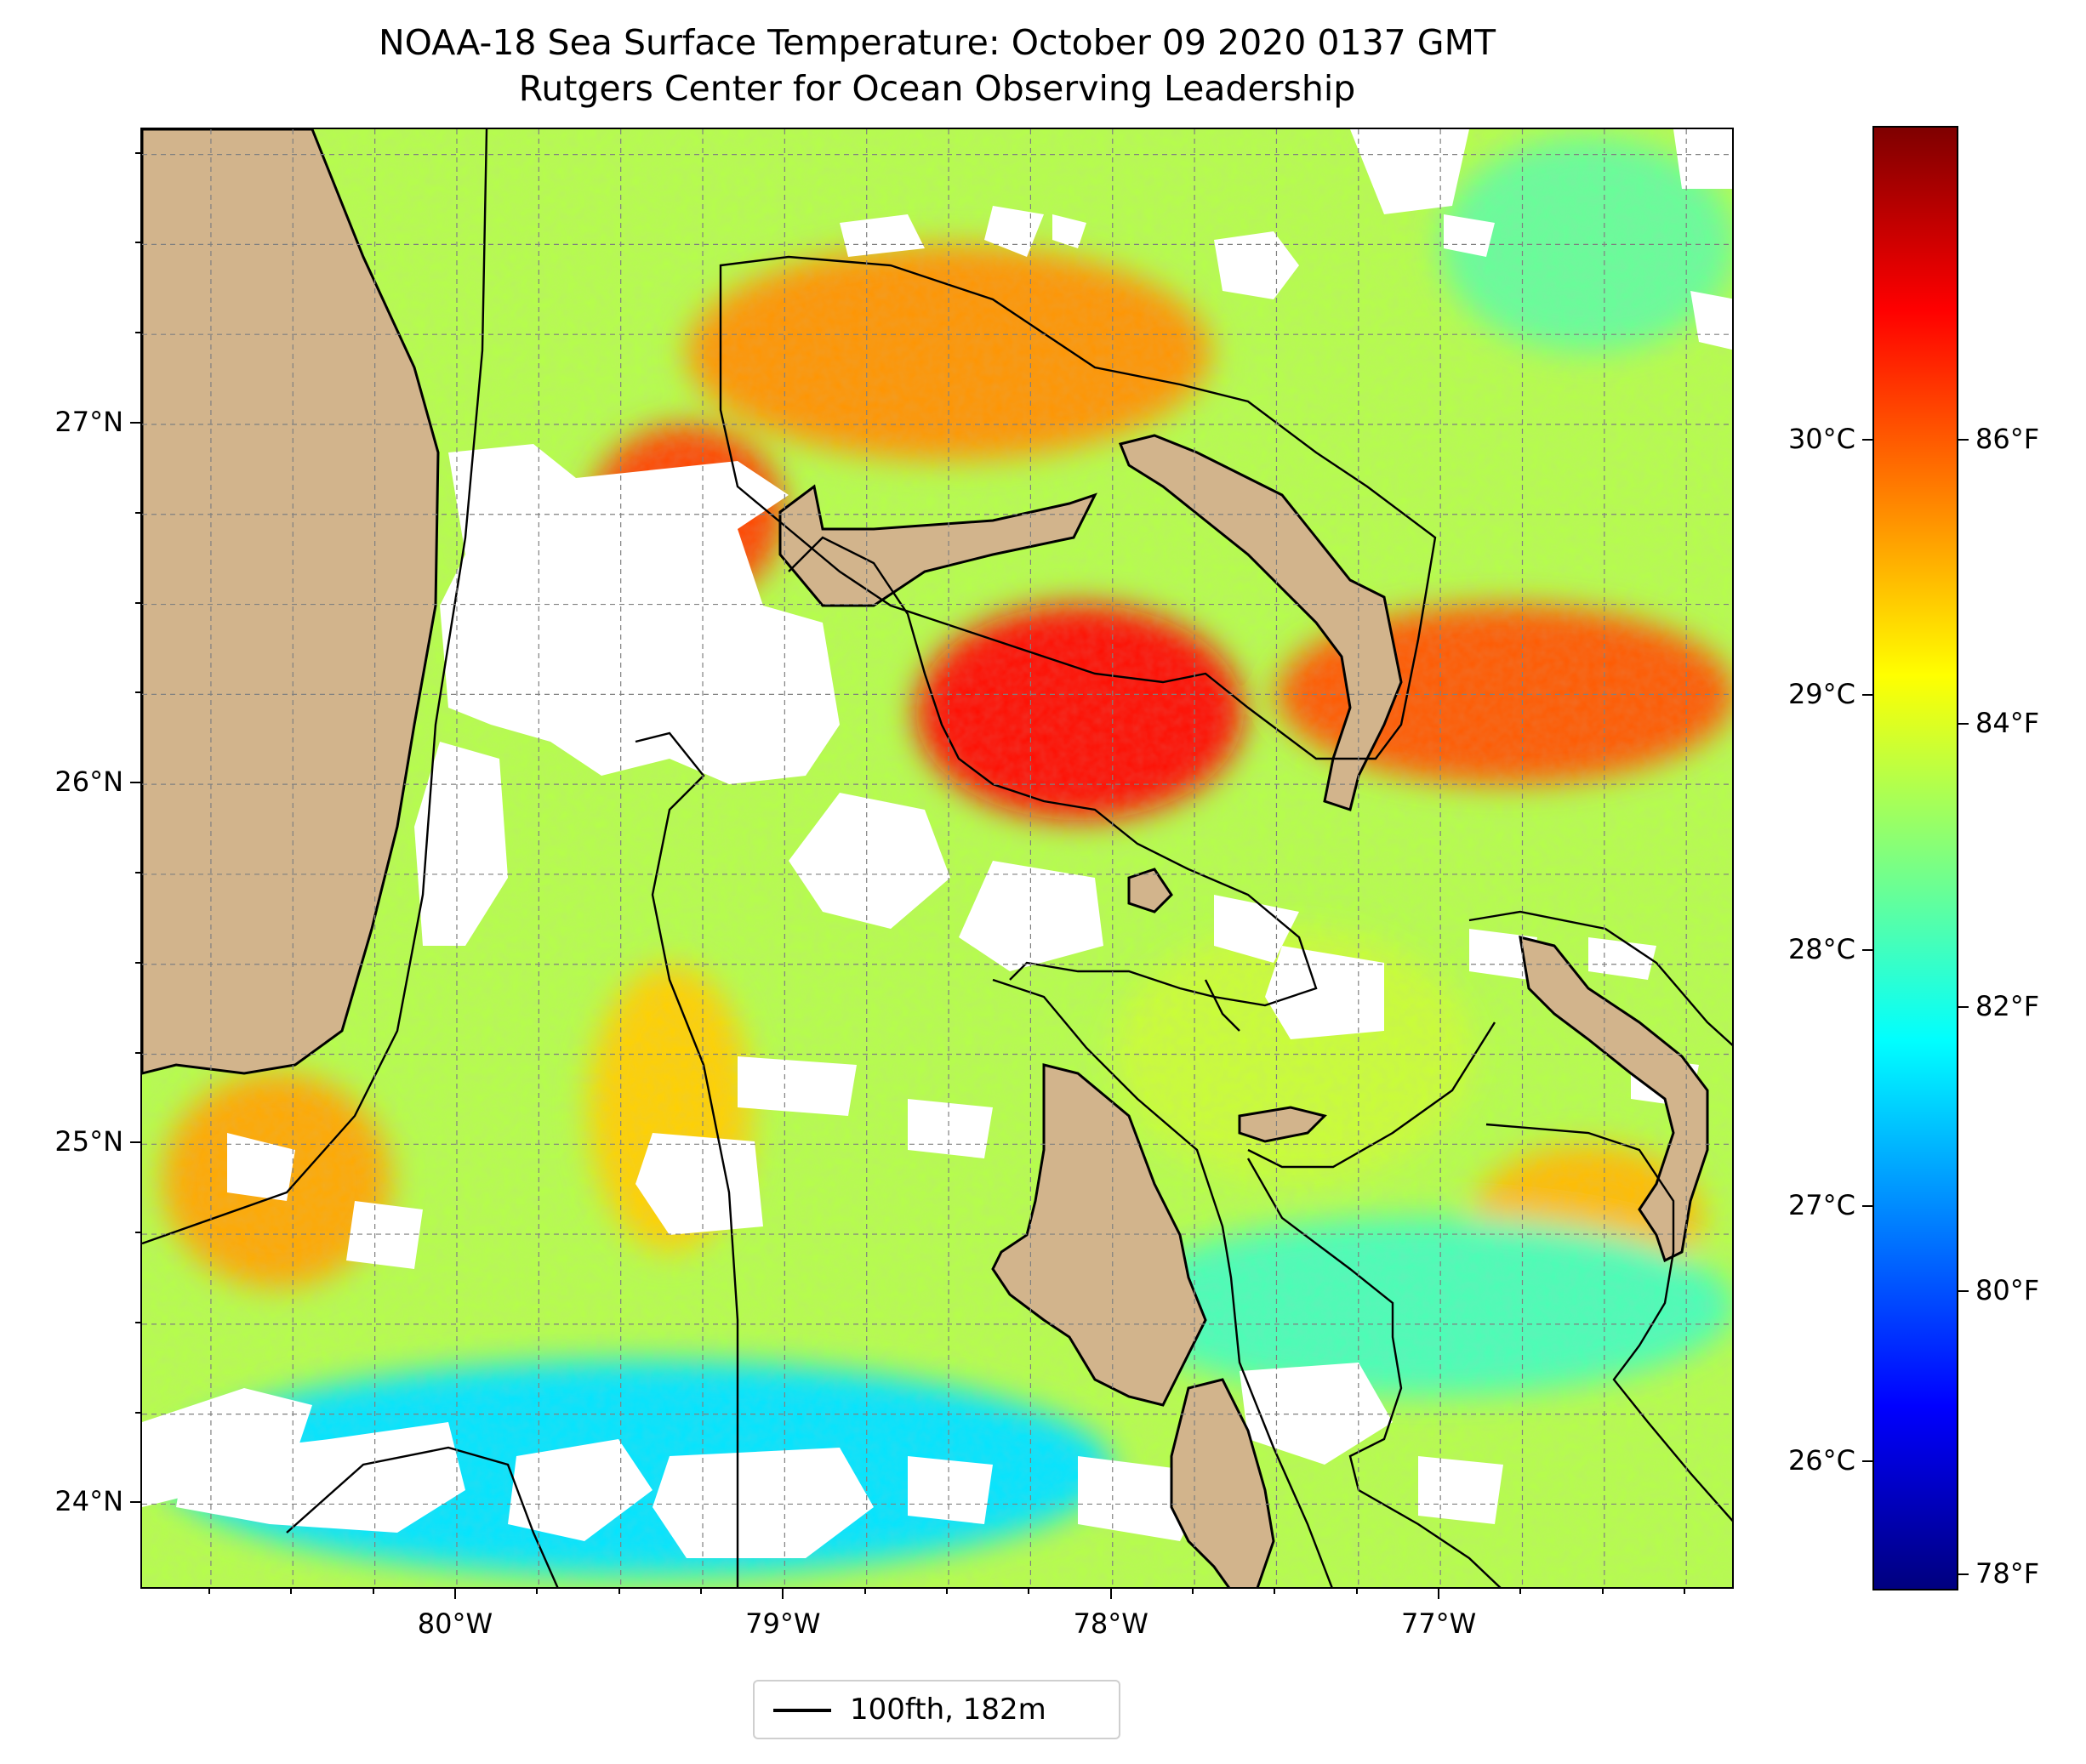 The height and width of the screenshot is (1764, 2086). I want to click on lon-tick-label: 78°W, so click(1110, 1624).